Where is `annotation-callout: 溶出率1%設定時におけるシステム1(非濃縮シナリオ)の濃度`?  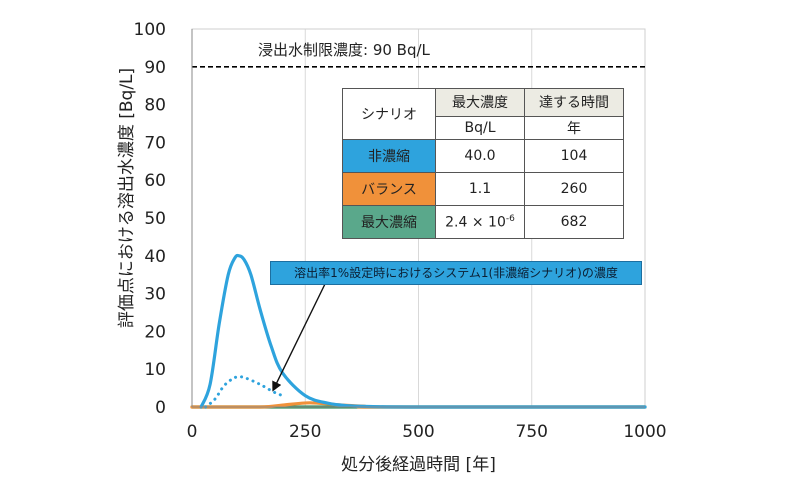
annotation-callout: 溶出率1%設定時におけるシステム1(非濃縮シナリオ)の濃度 is located at coordinates (456, 273).